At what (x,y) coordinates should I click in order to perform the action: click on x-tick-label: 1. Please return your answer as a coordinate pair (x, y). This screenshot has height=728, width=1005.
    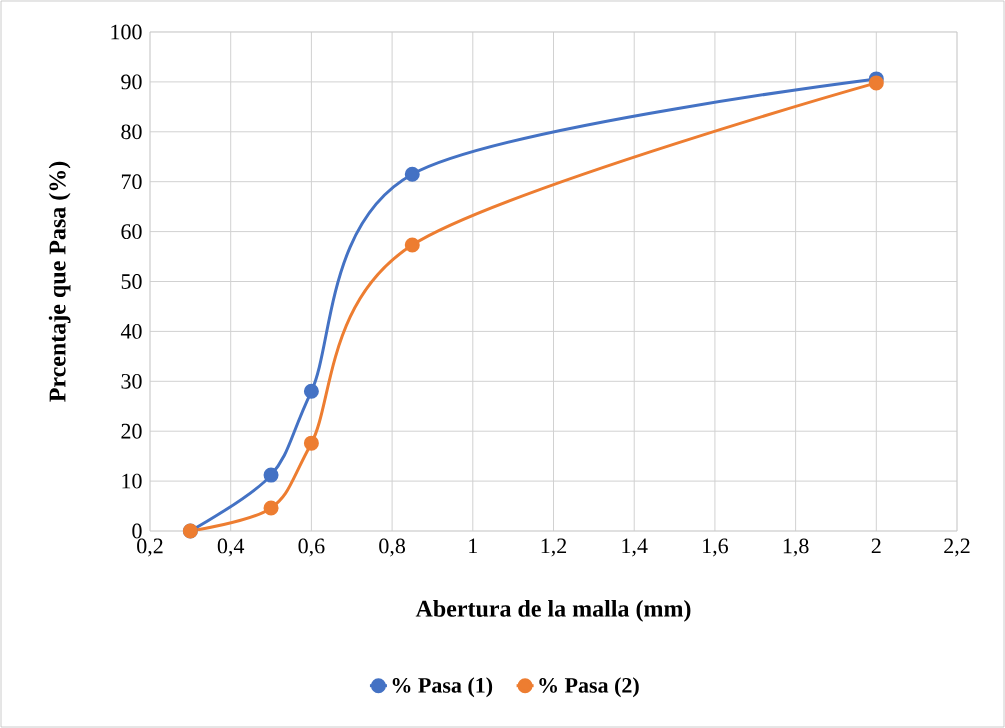
    Looking at the image, I should click on (473, 546).